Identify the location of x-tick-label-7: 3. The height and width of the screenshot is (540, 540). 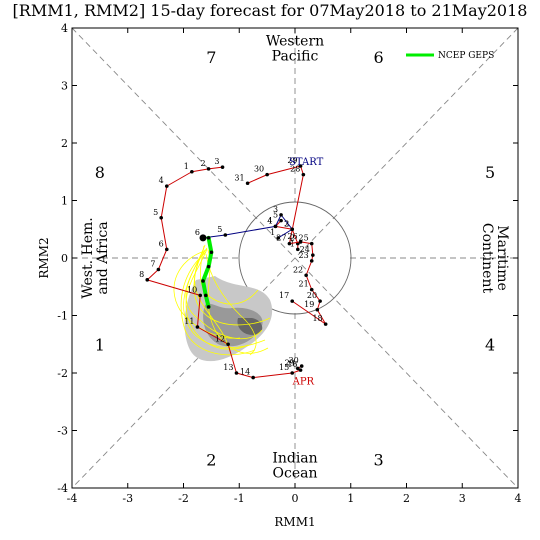
(462, 498).